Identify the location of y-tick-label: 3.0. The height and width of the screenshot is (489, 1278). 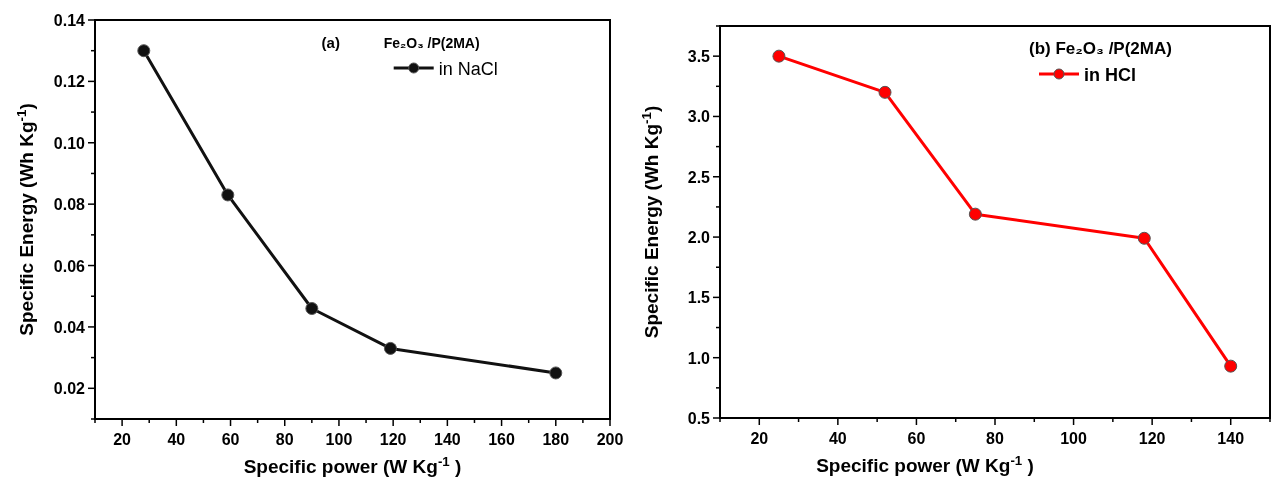
(699, 117).